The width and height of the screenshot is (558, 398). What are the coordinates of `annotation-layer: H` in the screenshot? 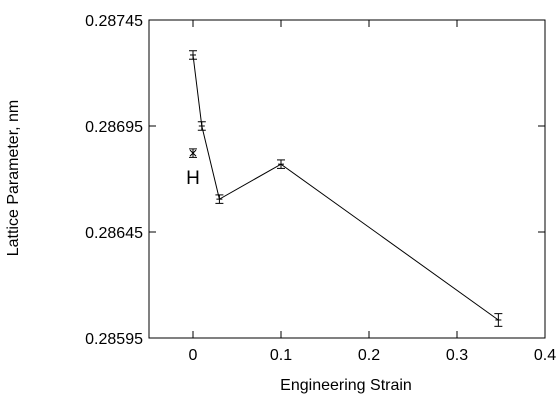 It's located at (193, 168).